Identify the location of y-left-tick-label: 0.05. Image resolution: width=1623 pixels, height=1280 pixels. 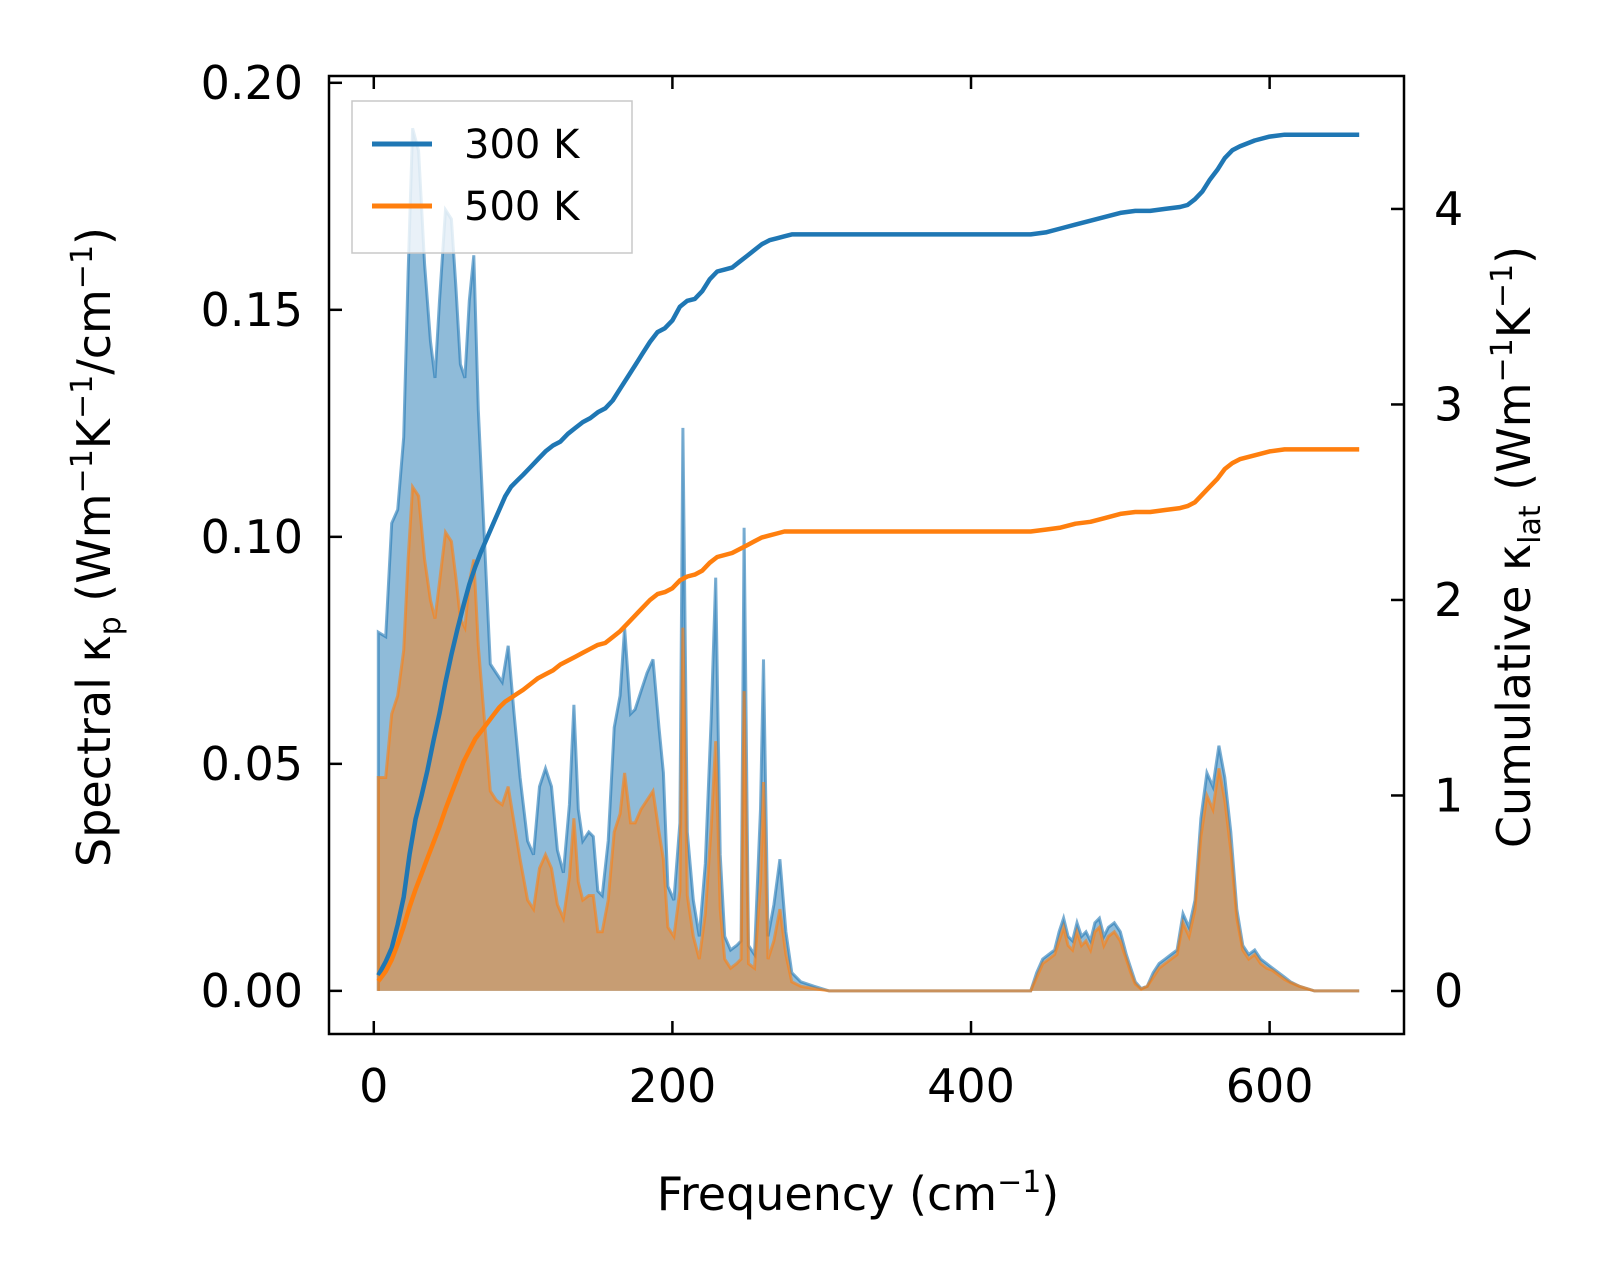
(252, 764).